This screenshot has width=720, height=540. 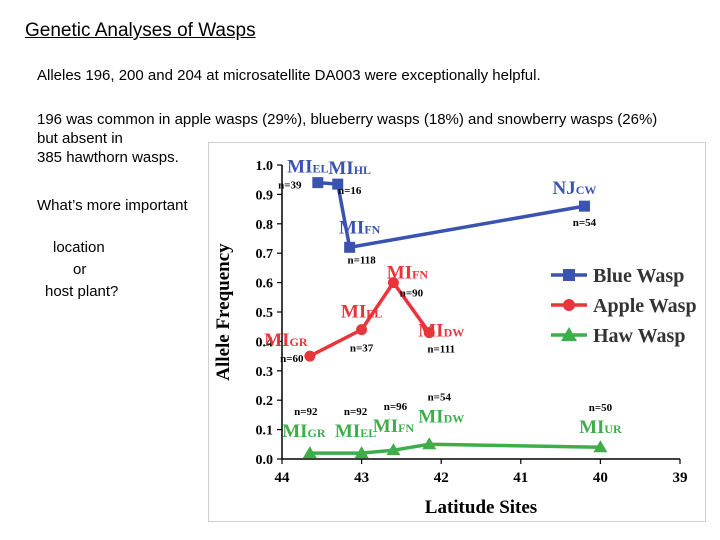 What do you see at coordinates (292, 359) in the screenshot?
I see `sample-size-label: n=60` at bounding box center [292, 359].